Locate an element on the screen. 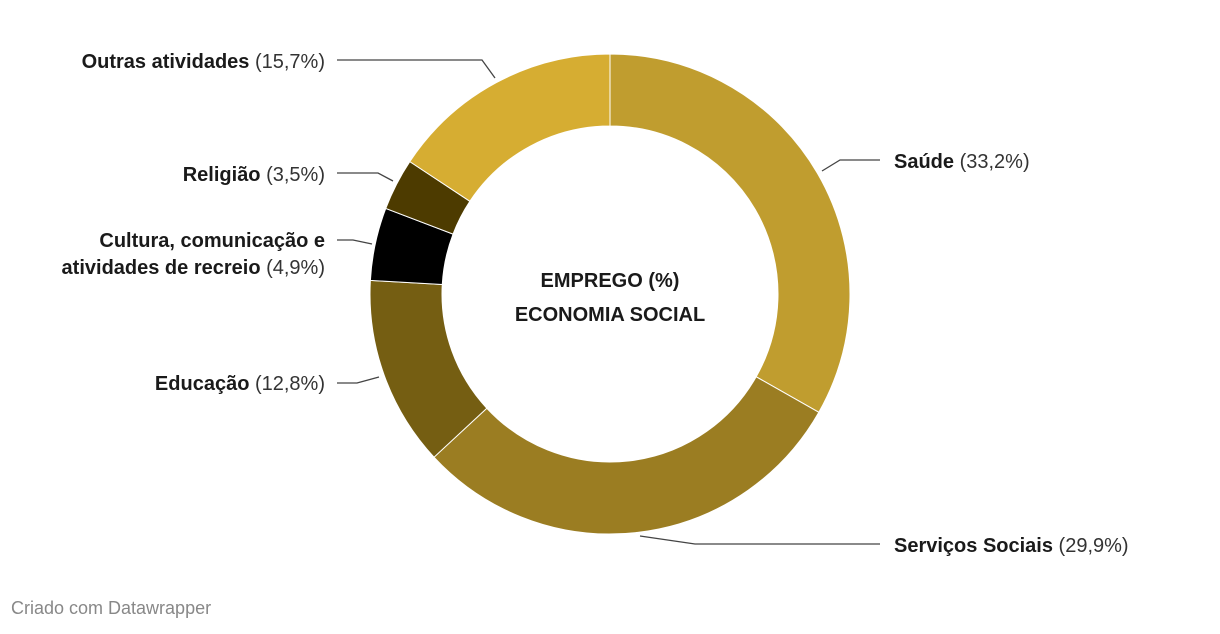 The height and width of the screenshot is (634, 1220). label-servicos-sociais: Serviços Sociais (29,9%) is located at coordinates (1011, 546).